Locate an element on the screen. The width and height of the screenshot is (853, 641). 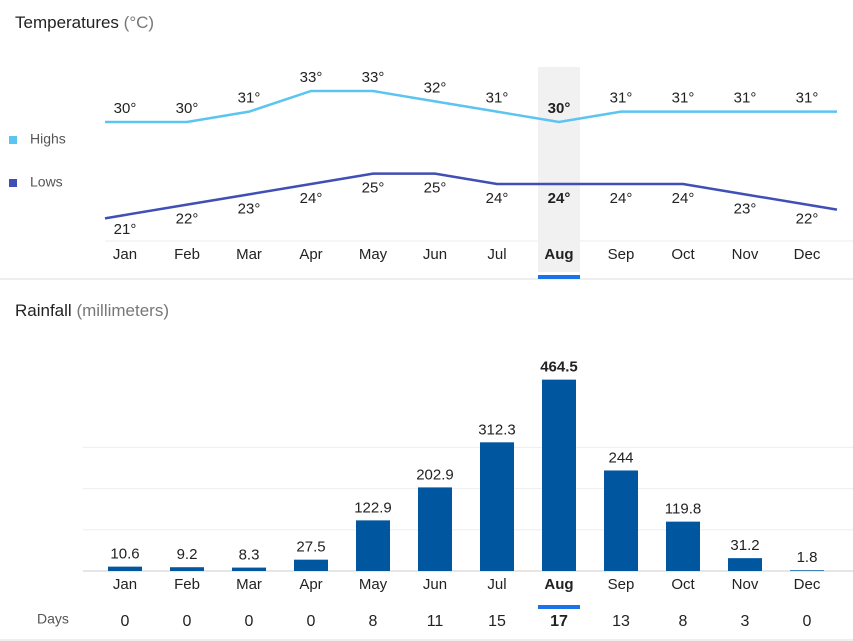
data-label: 32° is located at coordinates (435, 87).